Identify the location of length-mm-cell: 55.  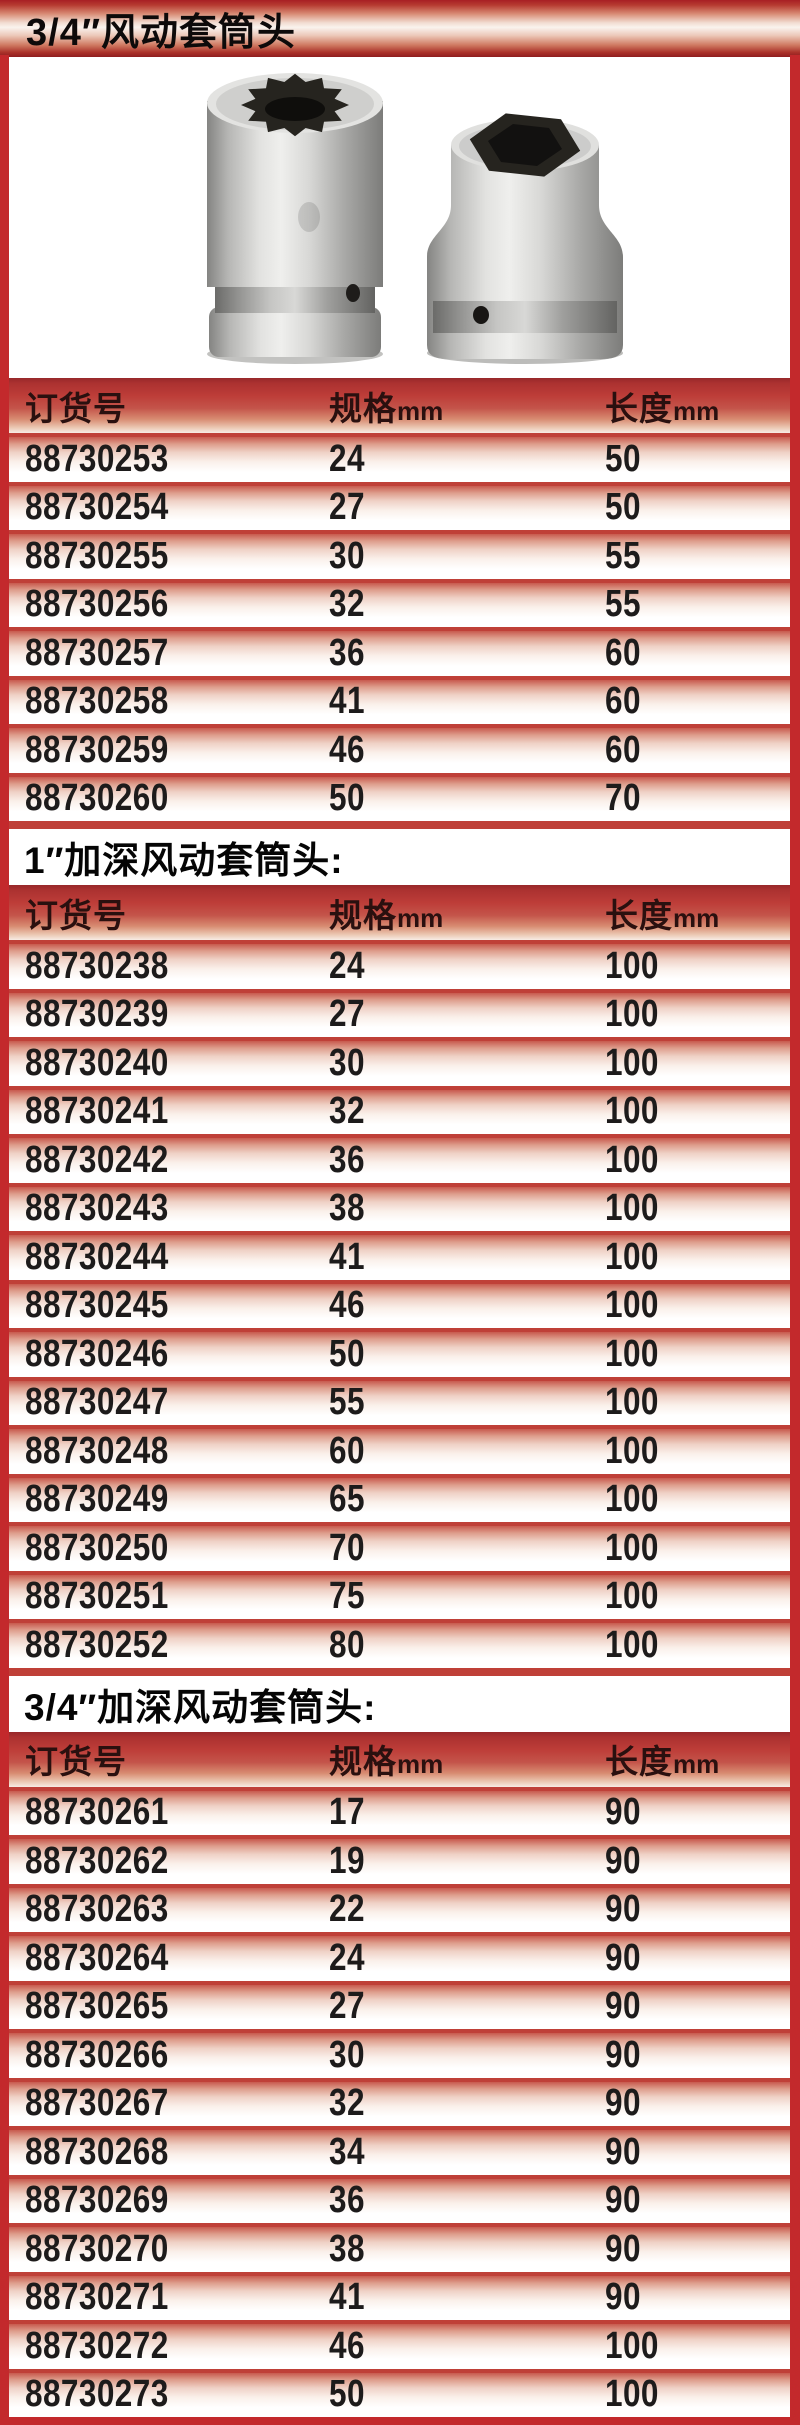
(623, 604).